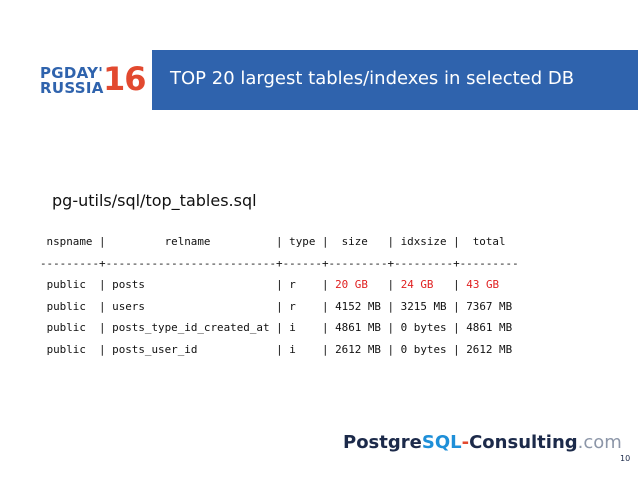  What do you see at coordinates (191, 327) in the screenshot?
I see `cell-relname: posts_type_id_created_at` at bounding box center [191, 327].